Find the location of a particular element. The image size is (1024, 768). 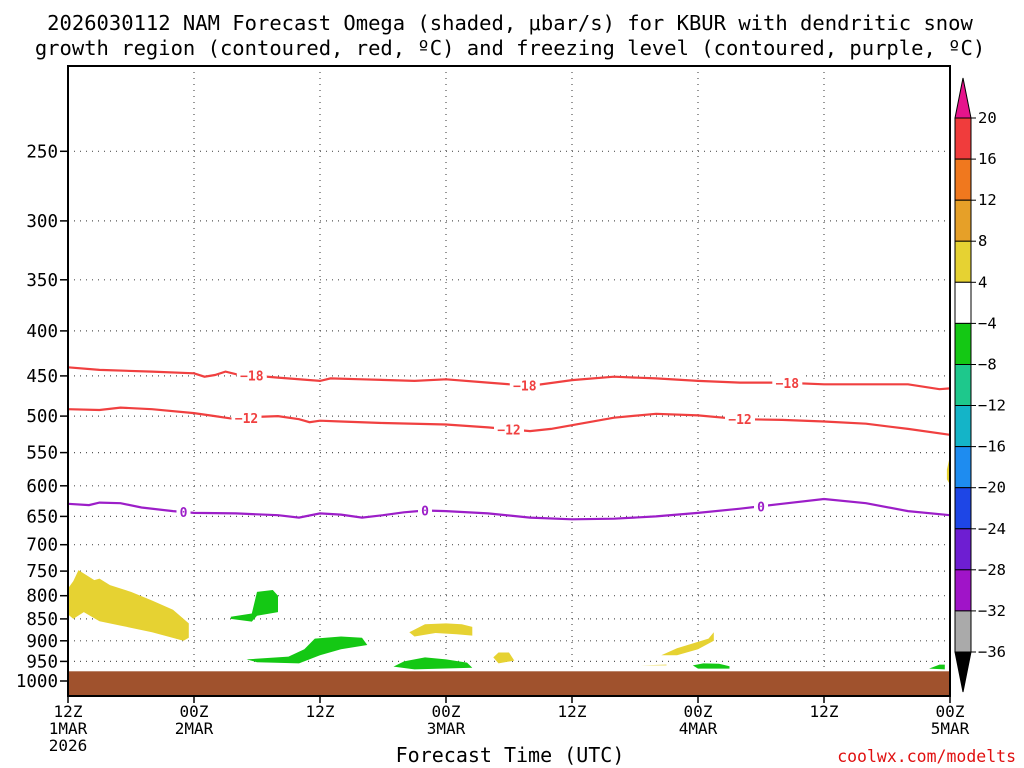

y-tick-label: 1000 is located at coordinates (37, 682).